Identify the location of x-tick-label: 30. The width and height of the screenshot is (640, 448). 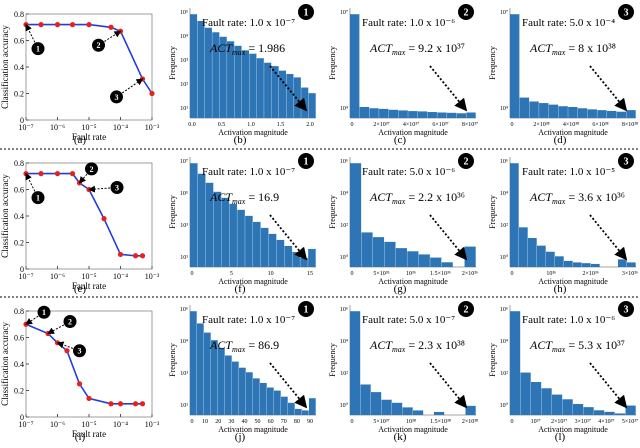
(231, 422).